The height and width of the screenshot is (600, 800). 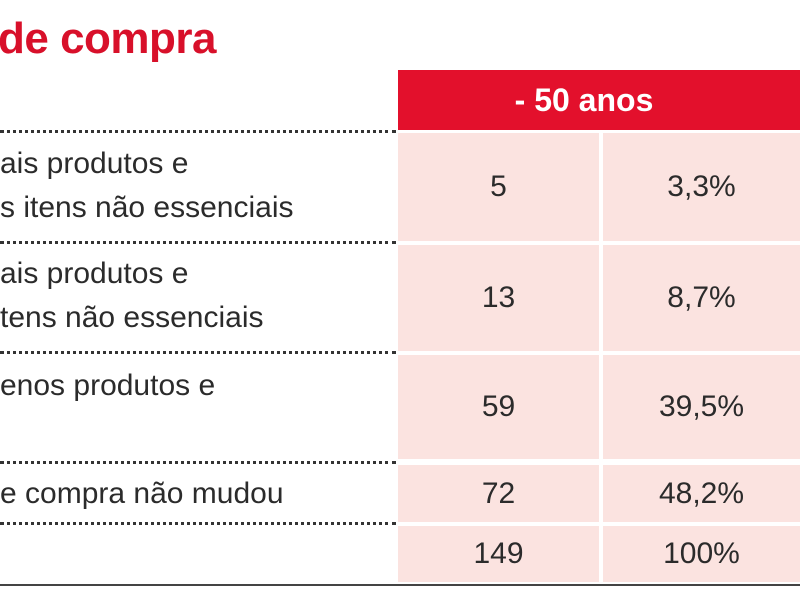 What do you see at coordinates (498, 298) in the screenshot?
I see `cell-count: 13` at bounding box center [498, 298].